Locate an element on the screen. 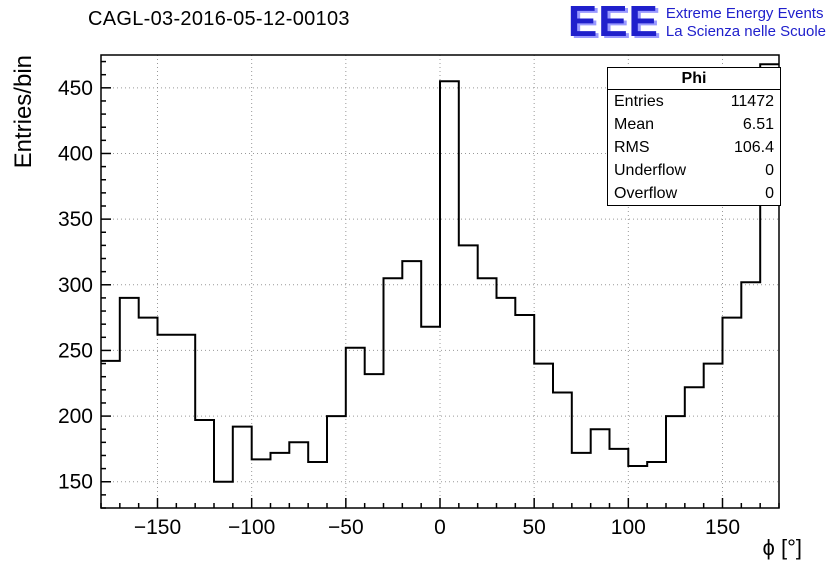 Image resolution: width=836 pixels, height=572 pixels. svg-text: 450 is located at coordinates (75, 88).